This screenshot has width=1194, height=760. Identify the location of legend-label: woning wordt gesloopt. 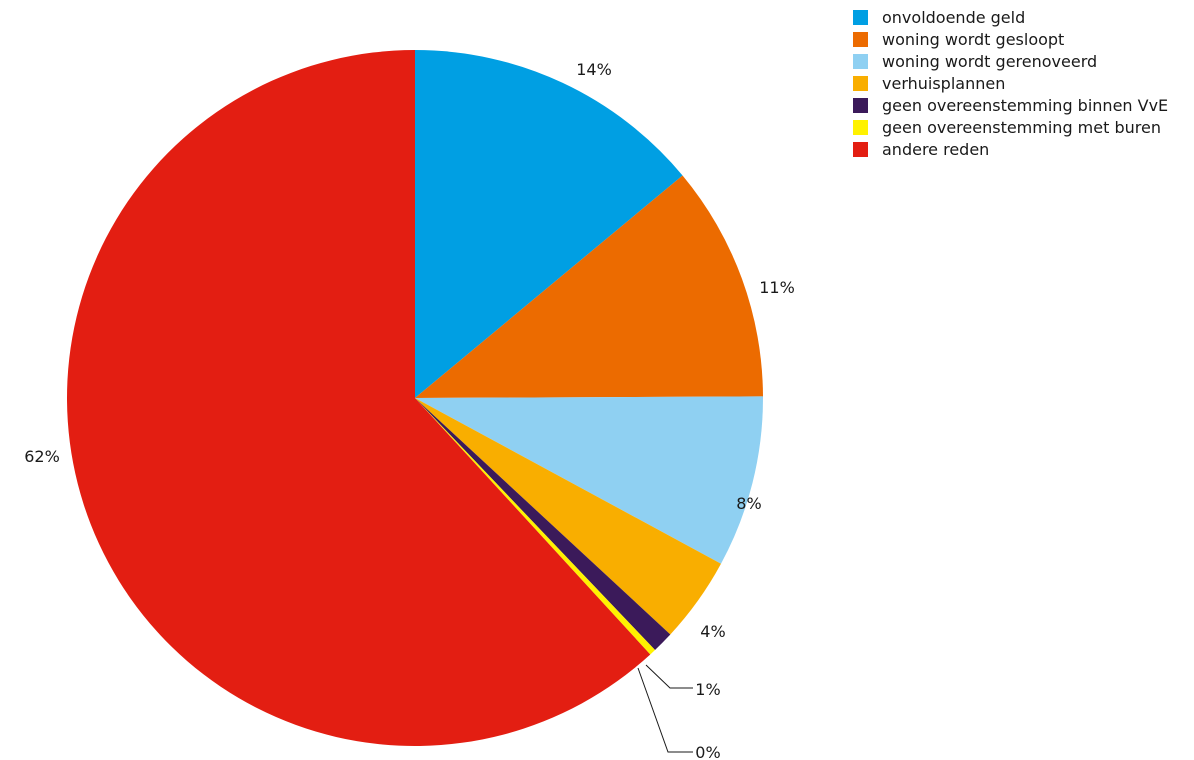
(973, 39).